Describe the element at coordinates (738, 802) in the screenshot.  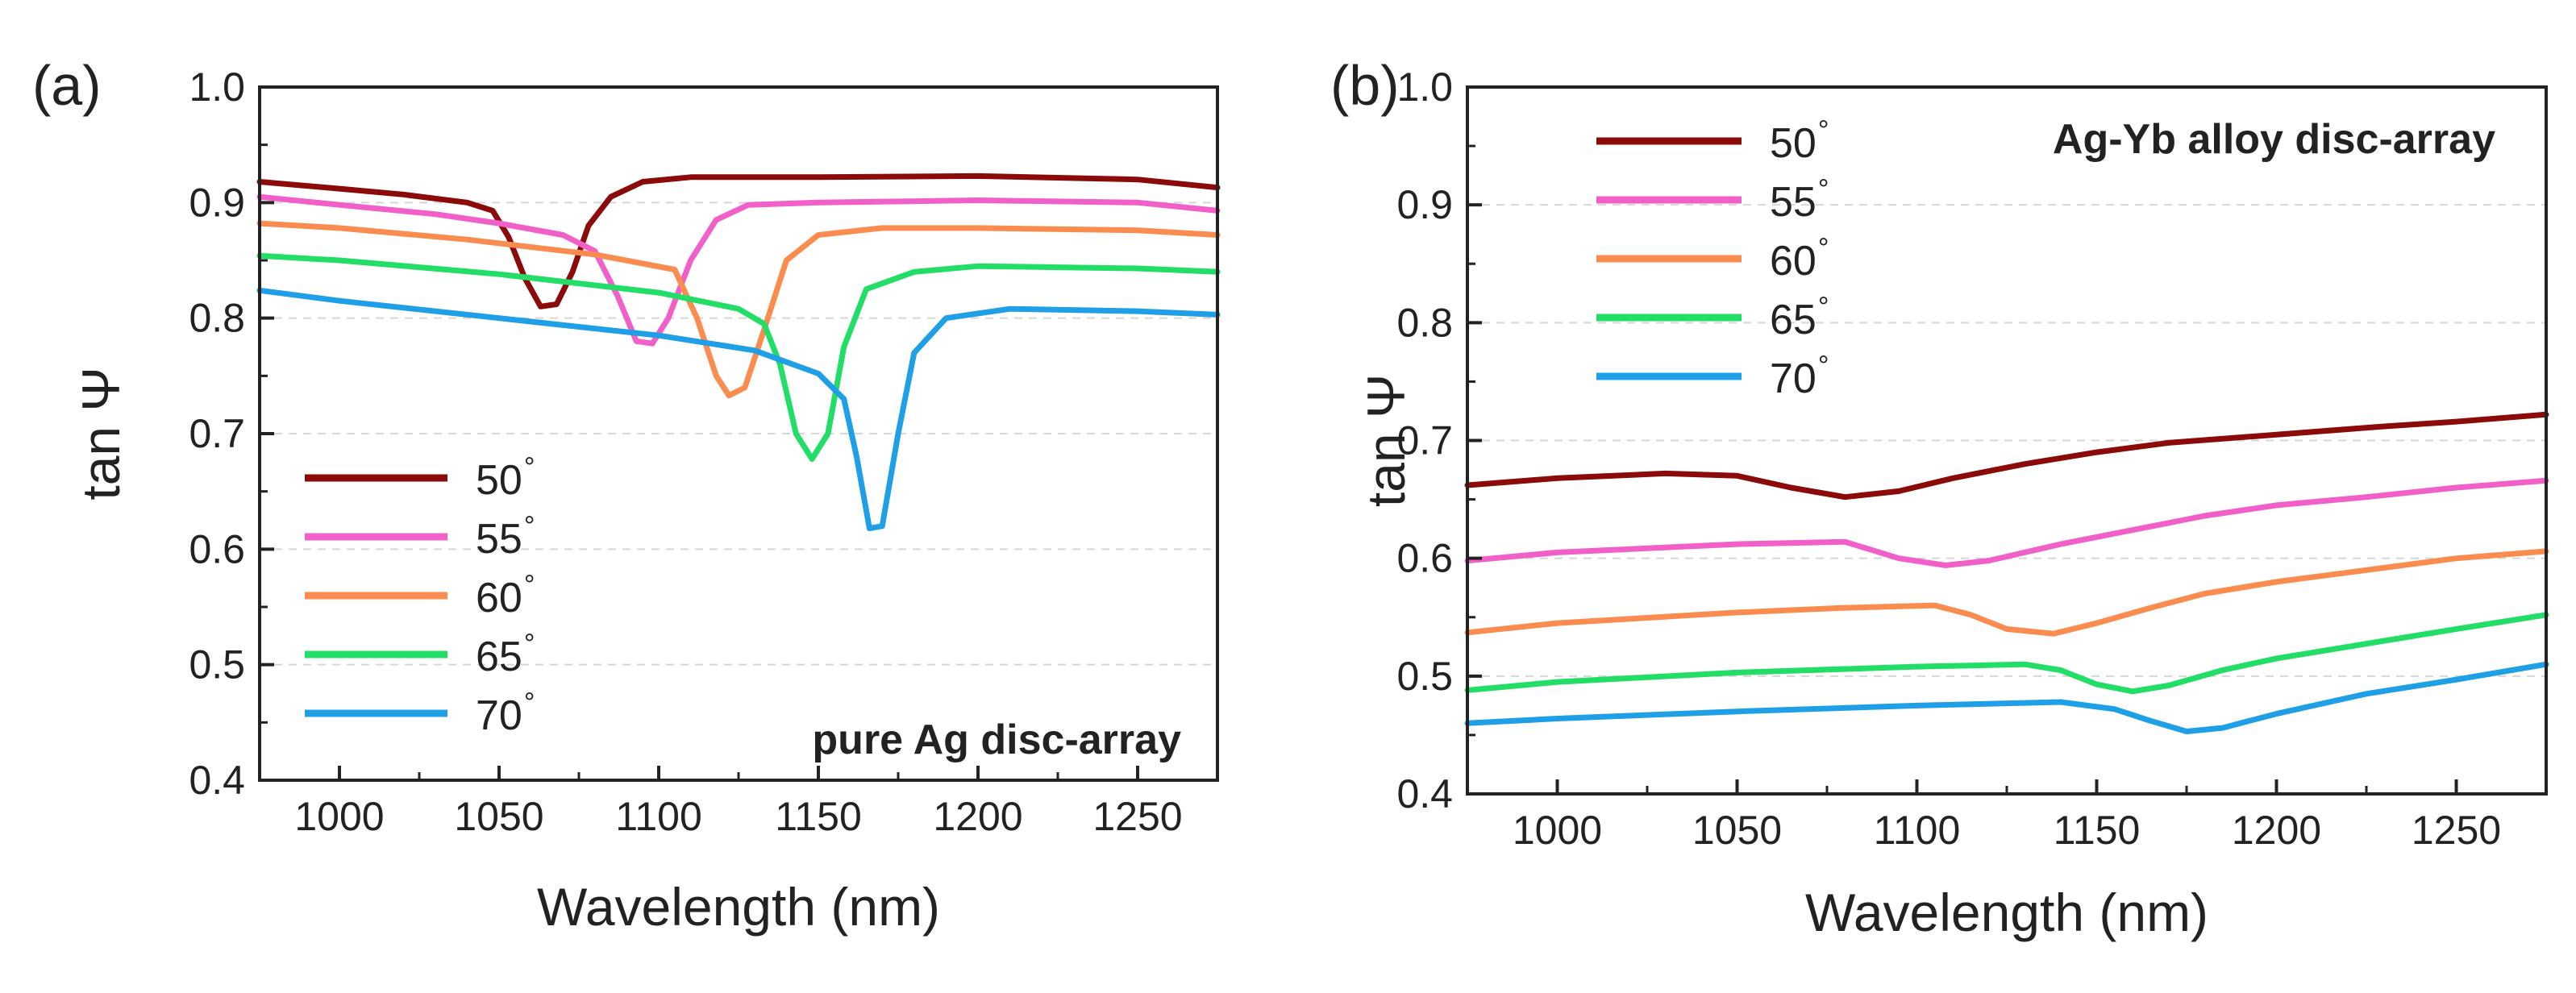
I see `x-ticks-a: 1000 1050 1100 1150 1200 1250` at that location.